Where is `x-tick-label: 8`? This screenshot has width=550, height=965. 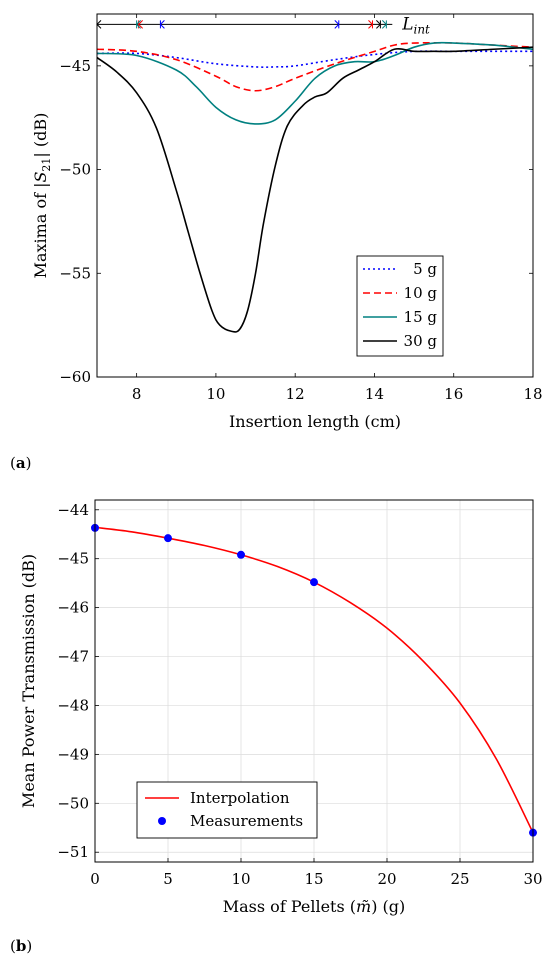
x-tick-label: 8 is located at coordinates (137, 394).